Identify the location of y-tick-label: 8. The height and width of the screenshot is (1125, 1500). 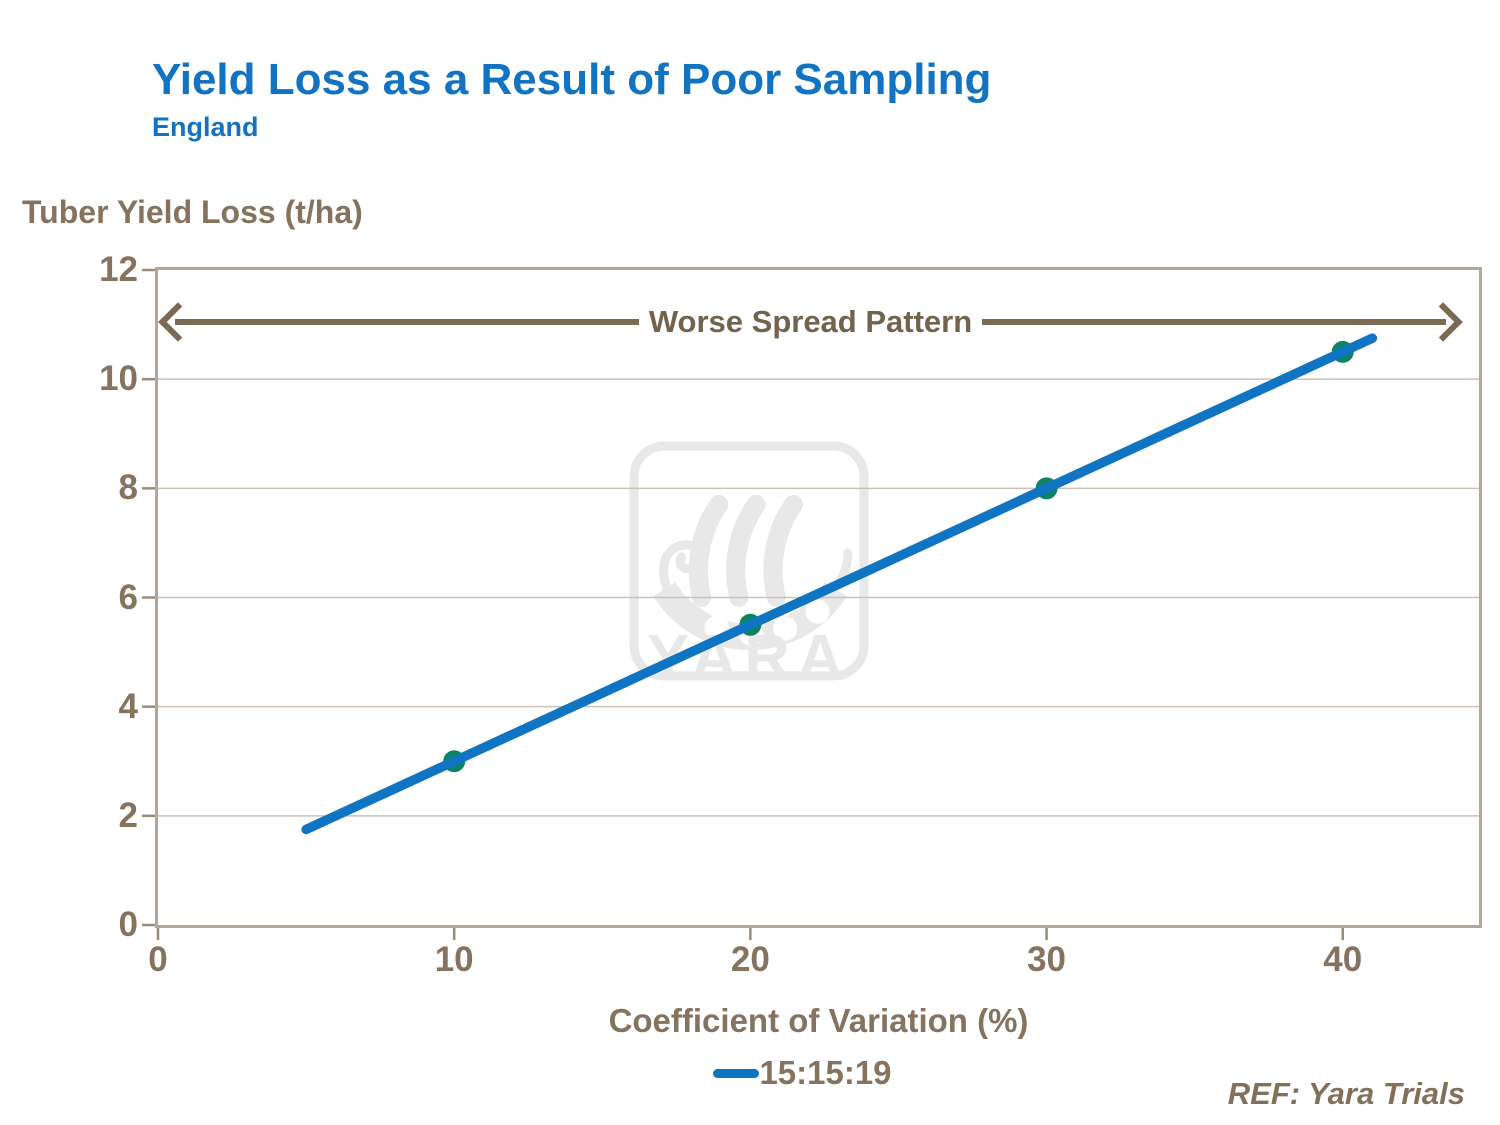
(128, 488).